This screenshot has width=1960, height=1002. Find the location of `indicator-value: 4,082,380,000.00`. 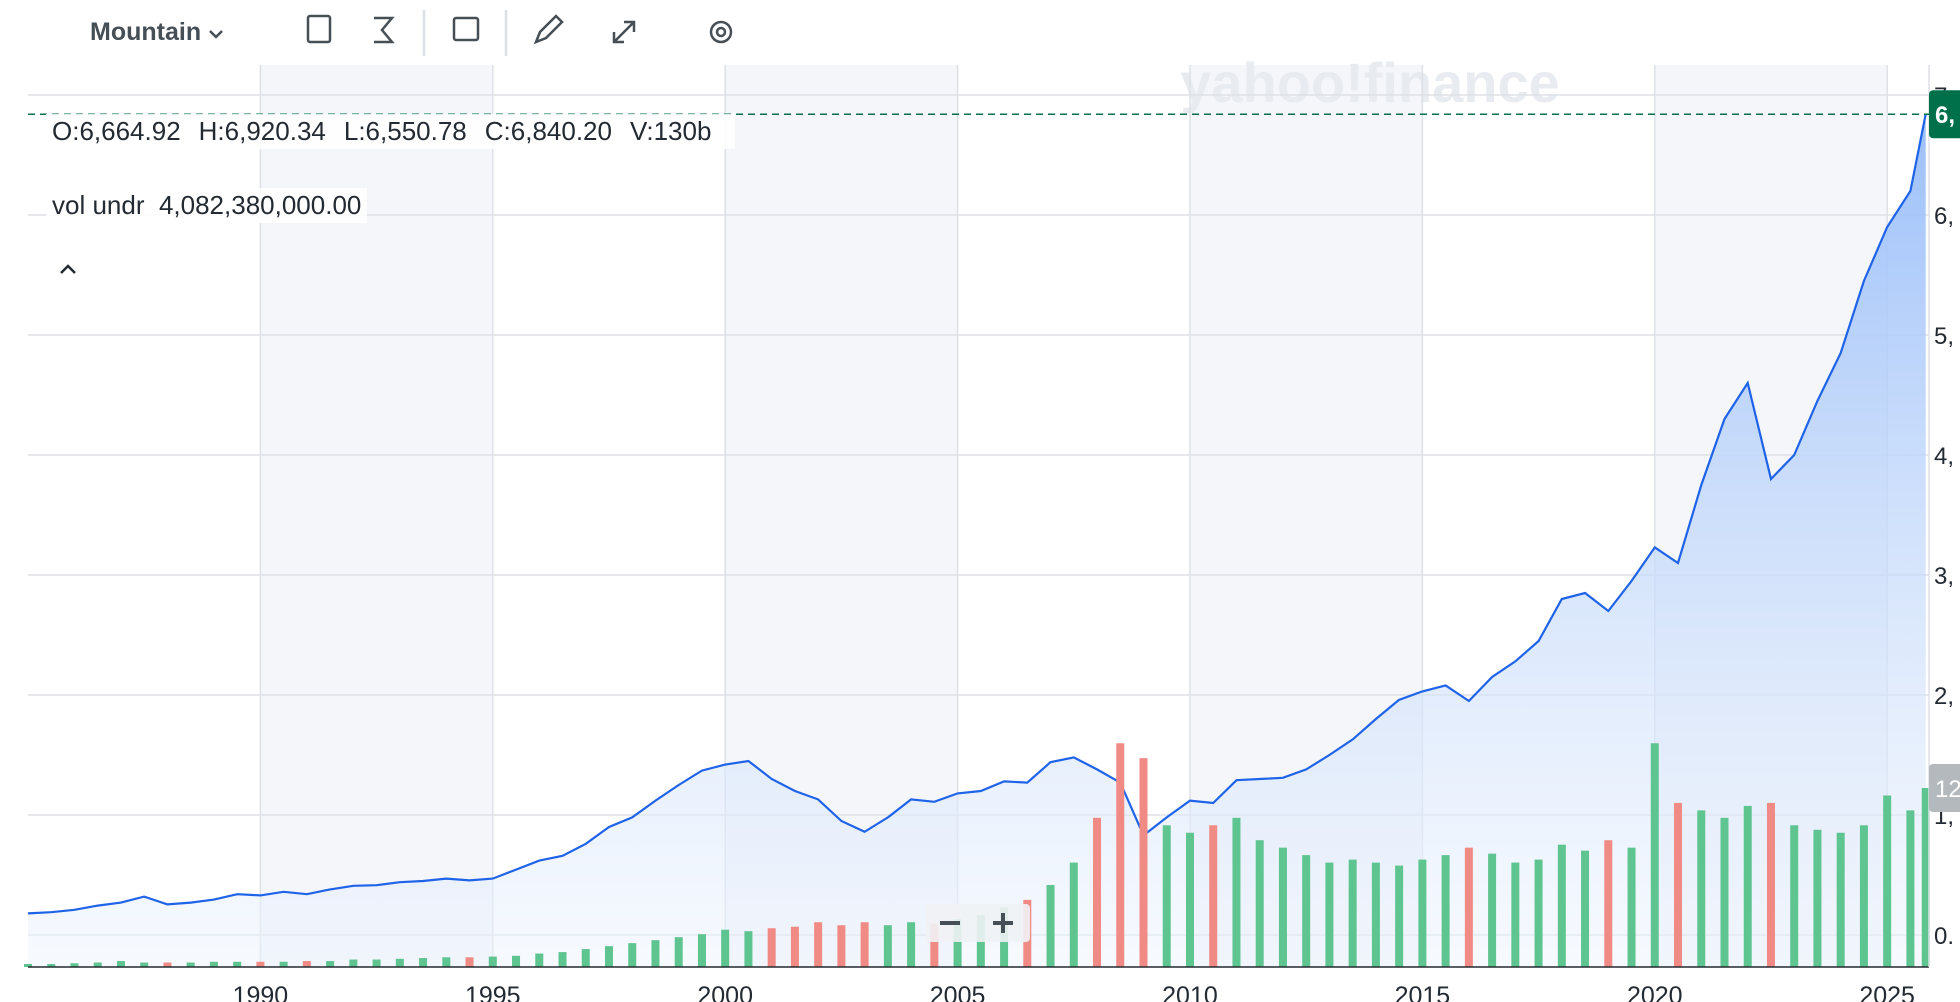

indicator-value: 4,082,380,000.00 is located at coordinates (260, 205).